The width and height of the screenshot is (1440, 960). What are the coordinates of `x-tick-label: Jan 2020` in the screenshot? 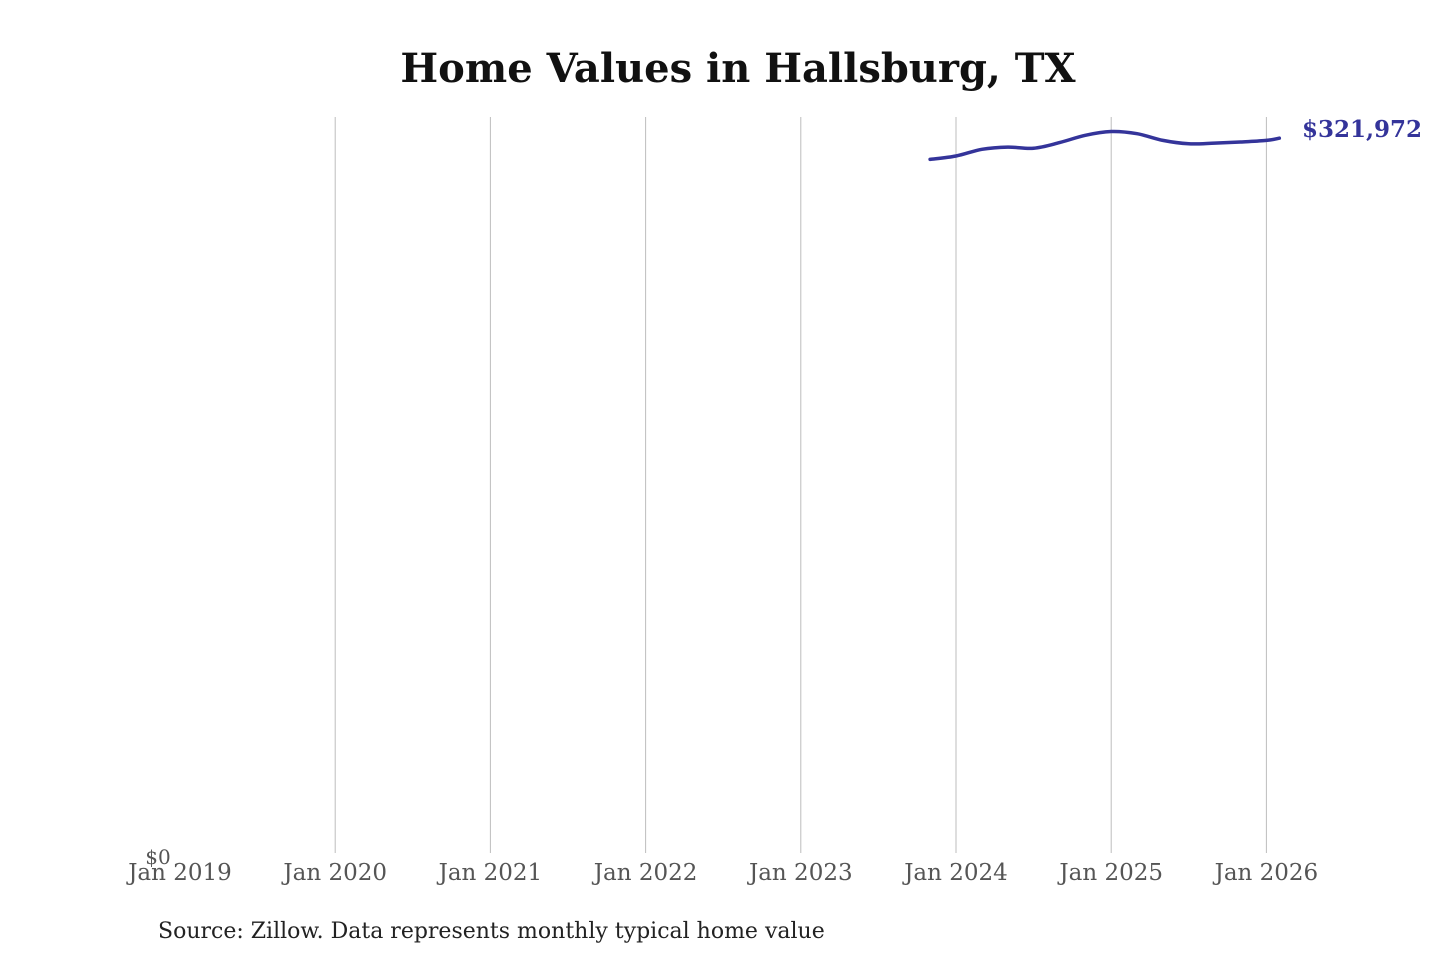 It's located at (334, 873).